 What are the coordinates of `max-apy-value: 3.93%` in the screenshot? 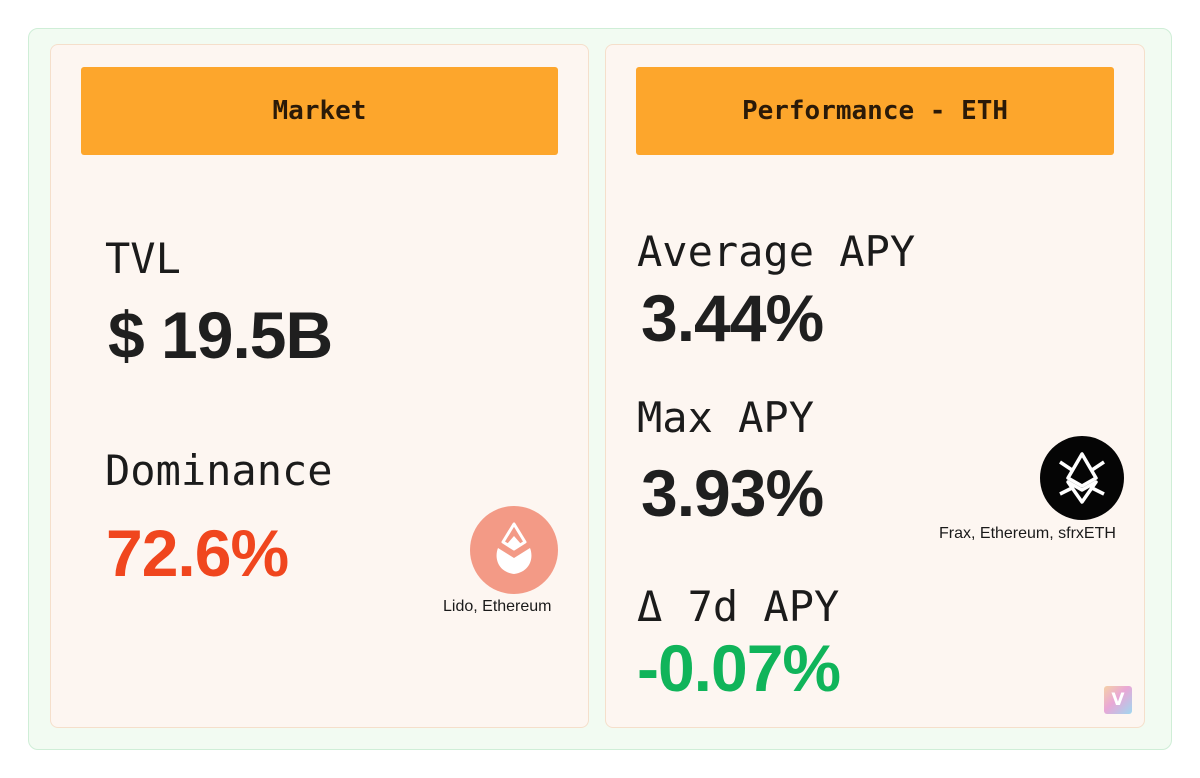 It's located at (732, 493).